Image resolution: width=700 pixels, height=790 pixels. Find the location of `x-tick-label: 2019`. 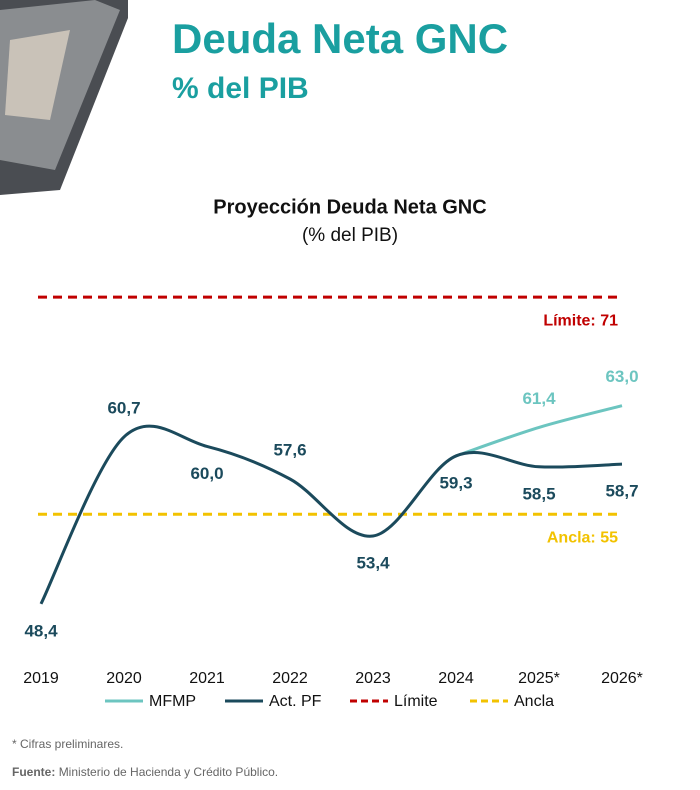

x-tick-label: 2019 is located at coordinates (41, 678).